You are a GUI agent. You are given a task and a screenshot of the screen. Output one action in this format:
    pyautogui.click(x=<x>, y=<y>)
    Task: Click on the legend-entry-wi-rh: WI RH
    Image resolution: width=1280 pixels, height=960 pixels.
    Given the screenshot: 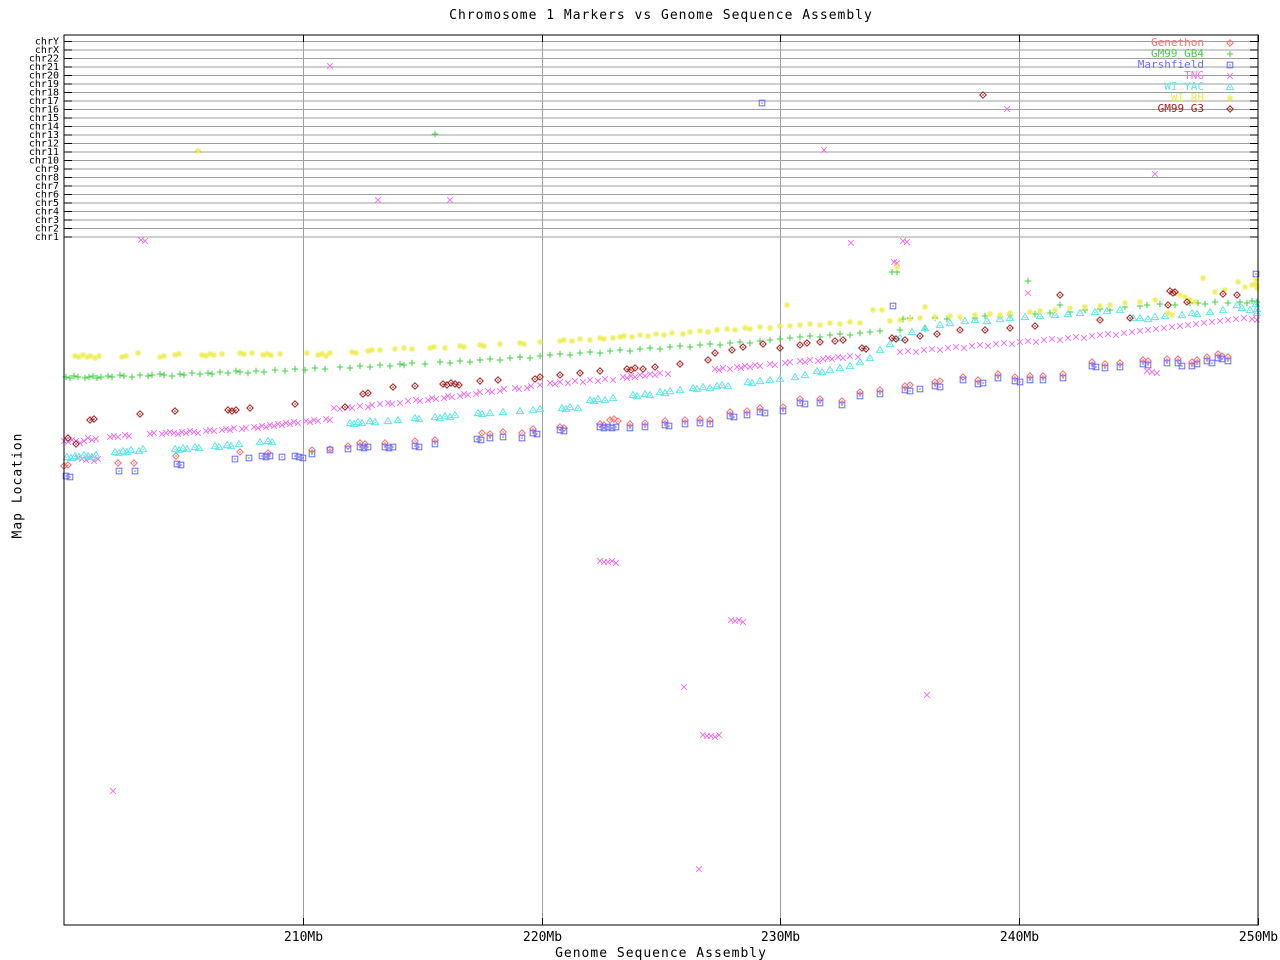 What is the action you would take?
    pyautogui.click(x=1202, y=97)
    